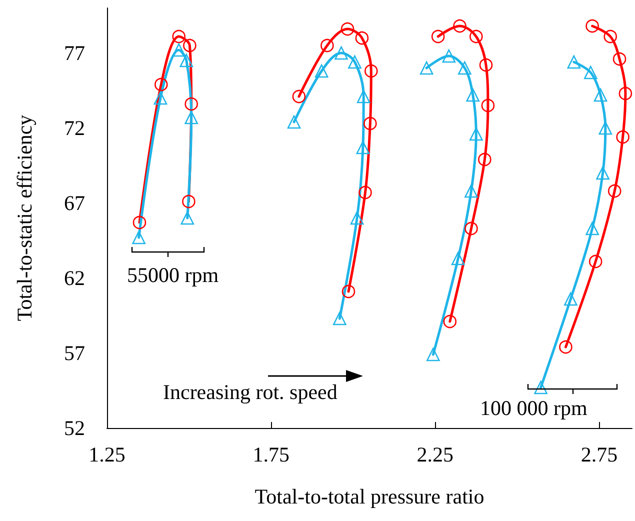 The image size is (635, 521). Describe the element at coordinates (599, 454) in the screenshot. I see `x-tick-label: 2.75` at that location.